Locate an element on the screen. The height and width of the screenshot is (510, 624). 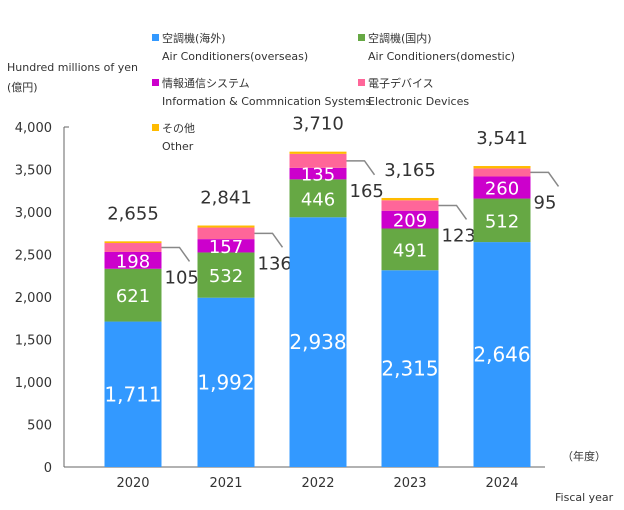
x-axis-label-ja: （年度） is located at coordinates (584, 456).